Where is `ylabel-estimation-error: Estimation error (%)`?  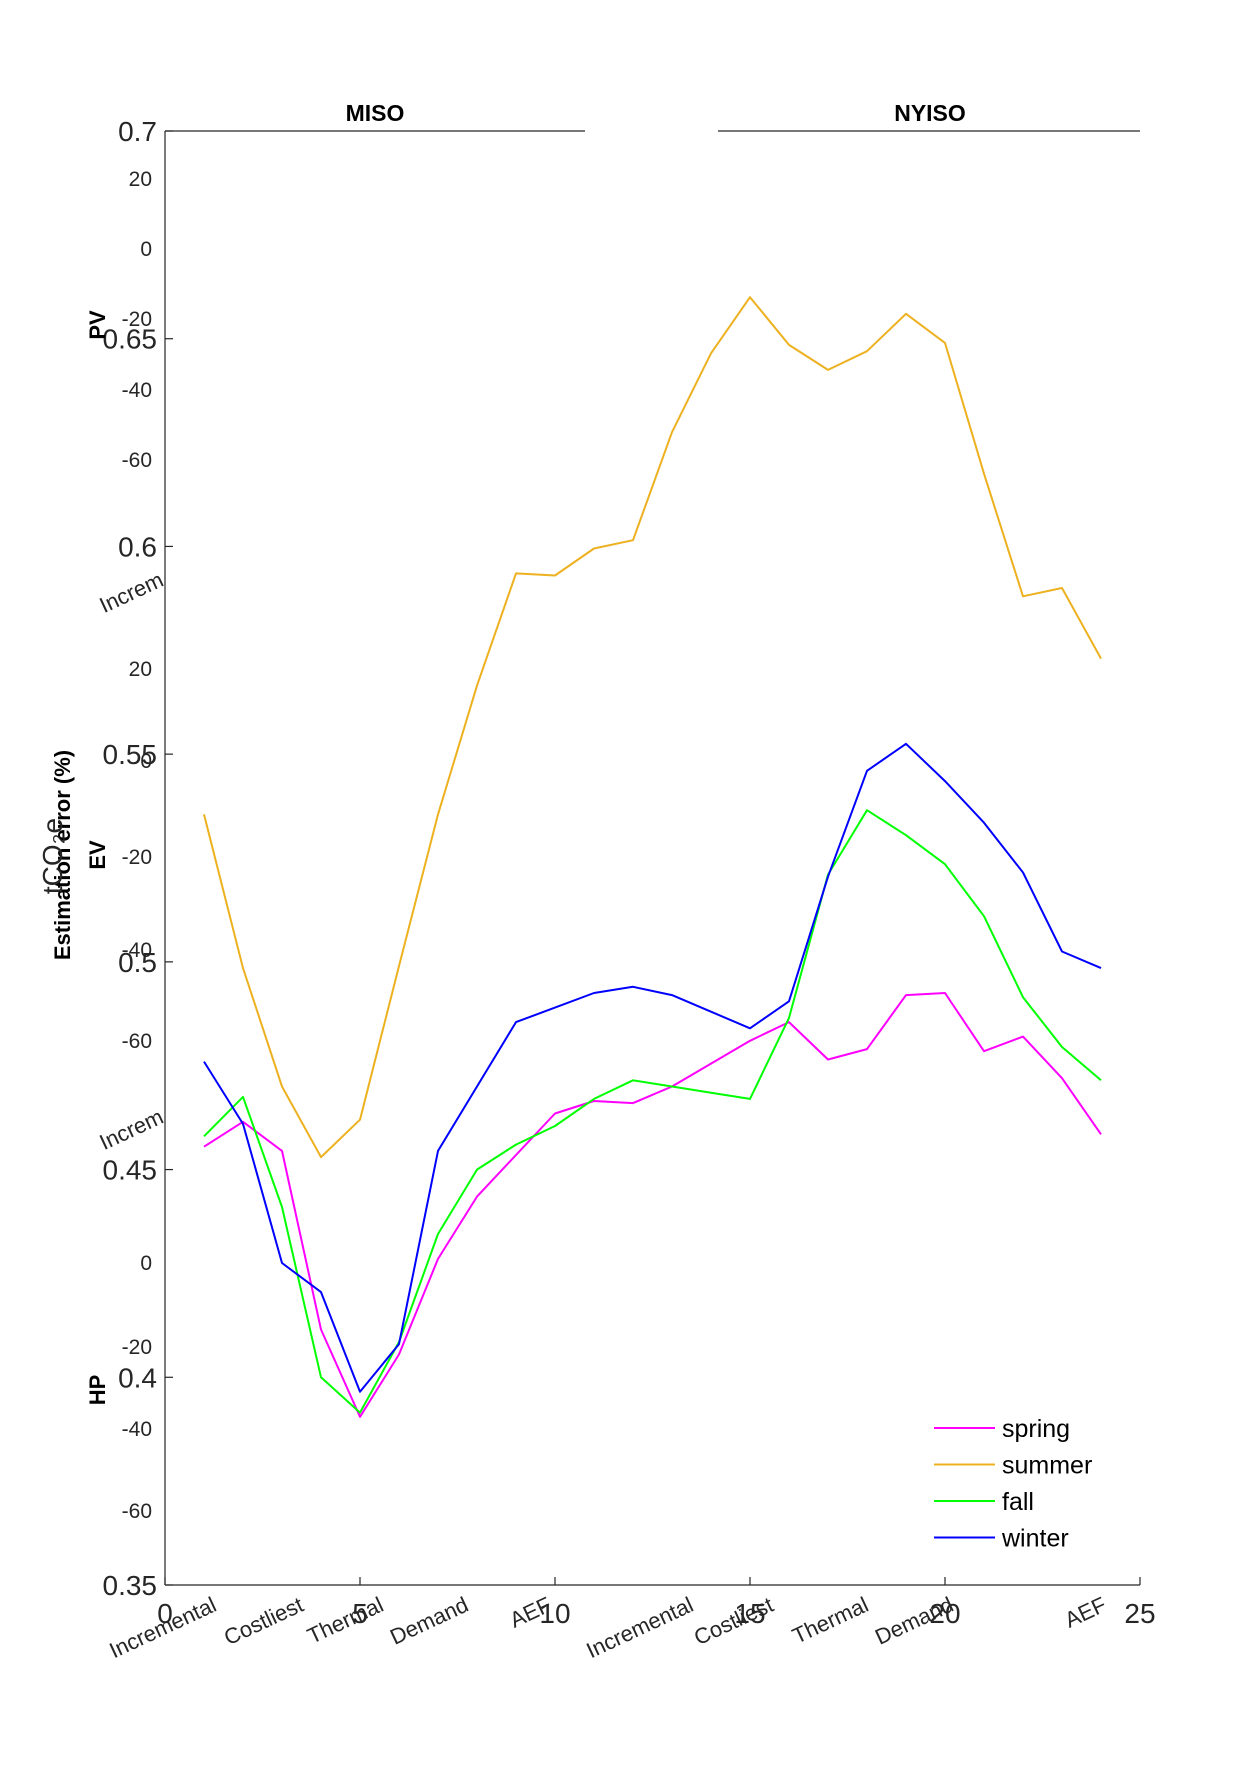
ylabel-estimation-error: Estimation error (%) is located at coordinates (62, 855).